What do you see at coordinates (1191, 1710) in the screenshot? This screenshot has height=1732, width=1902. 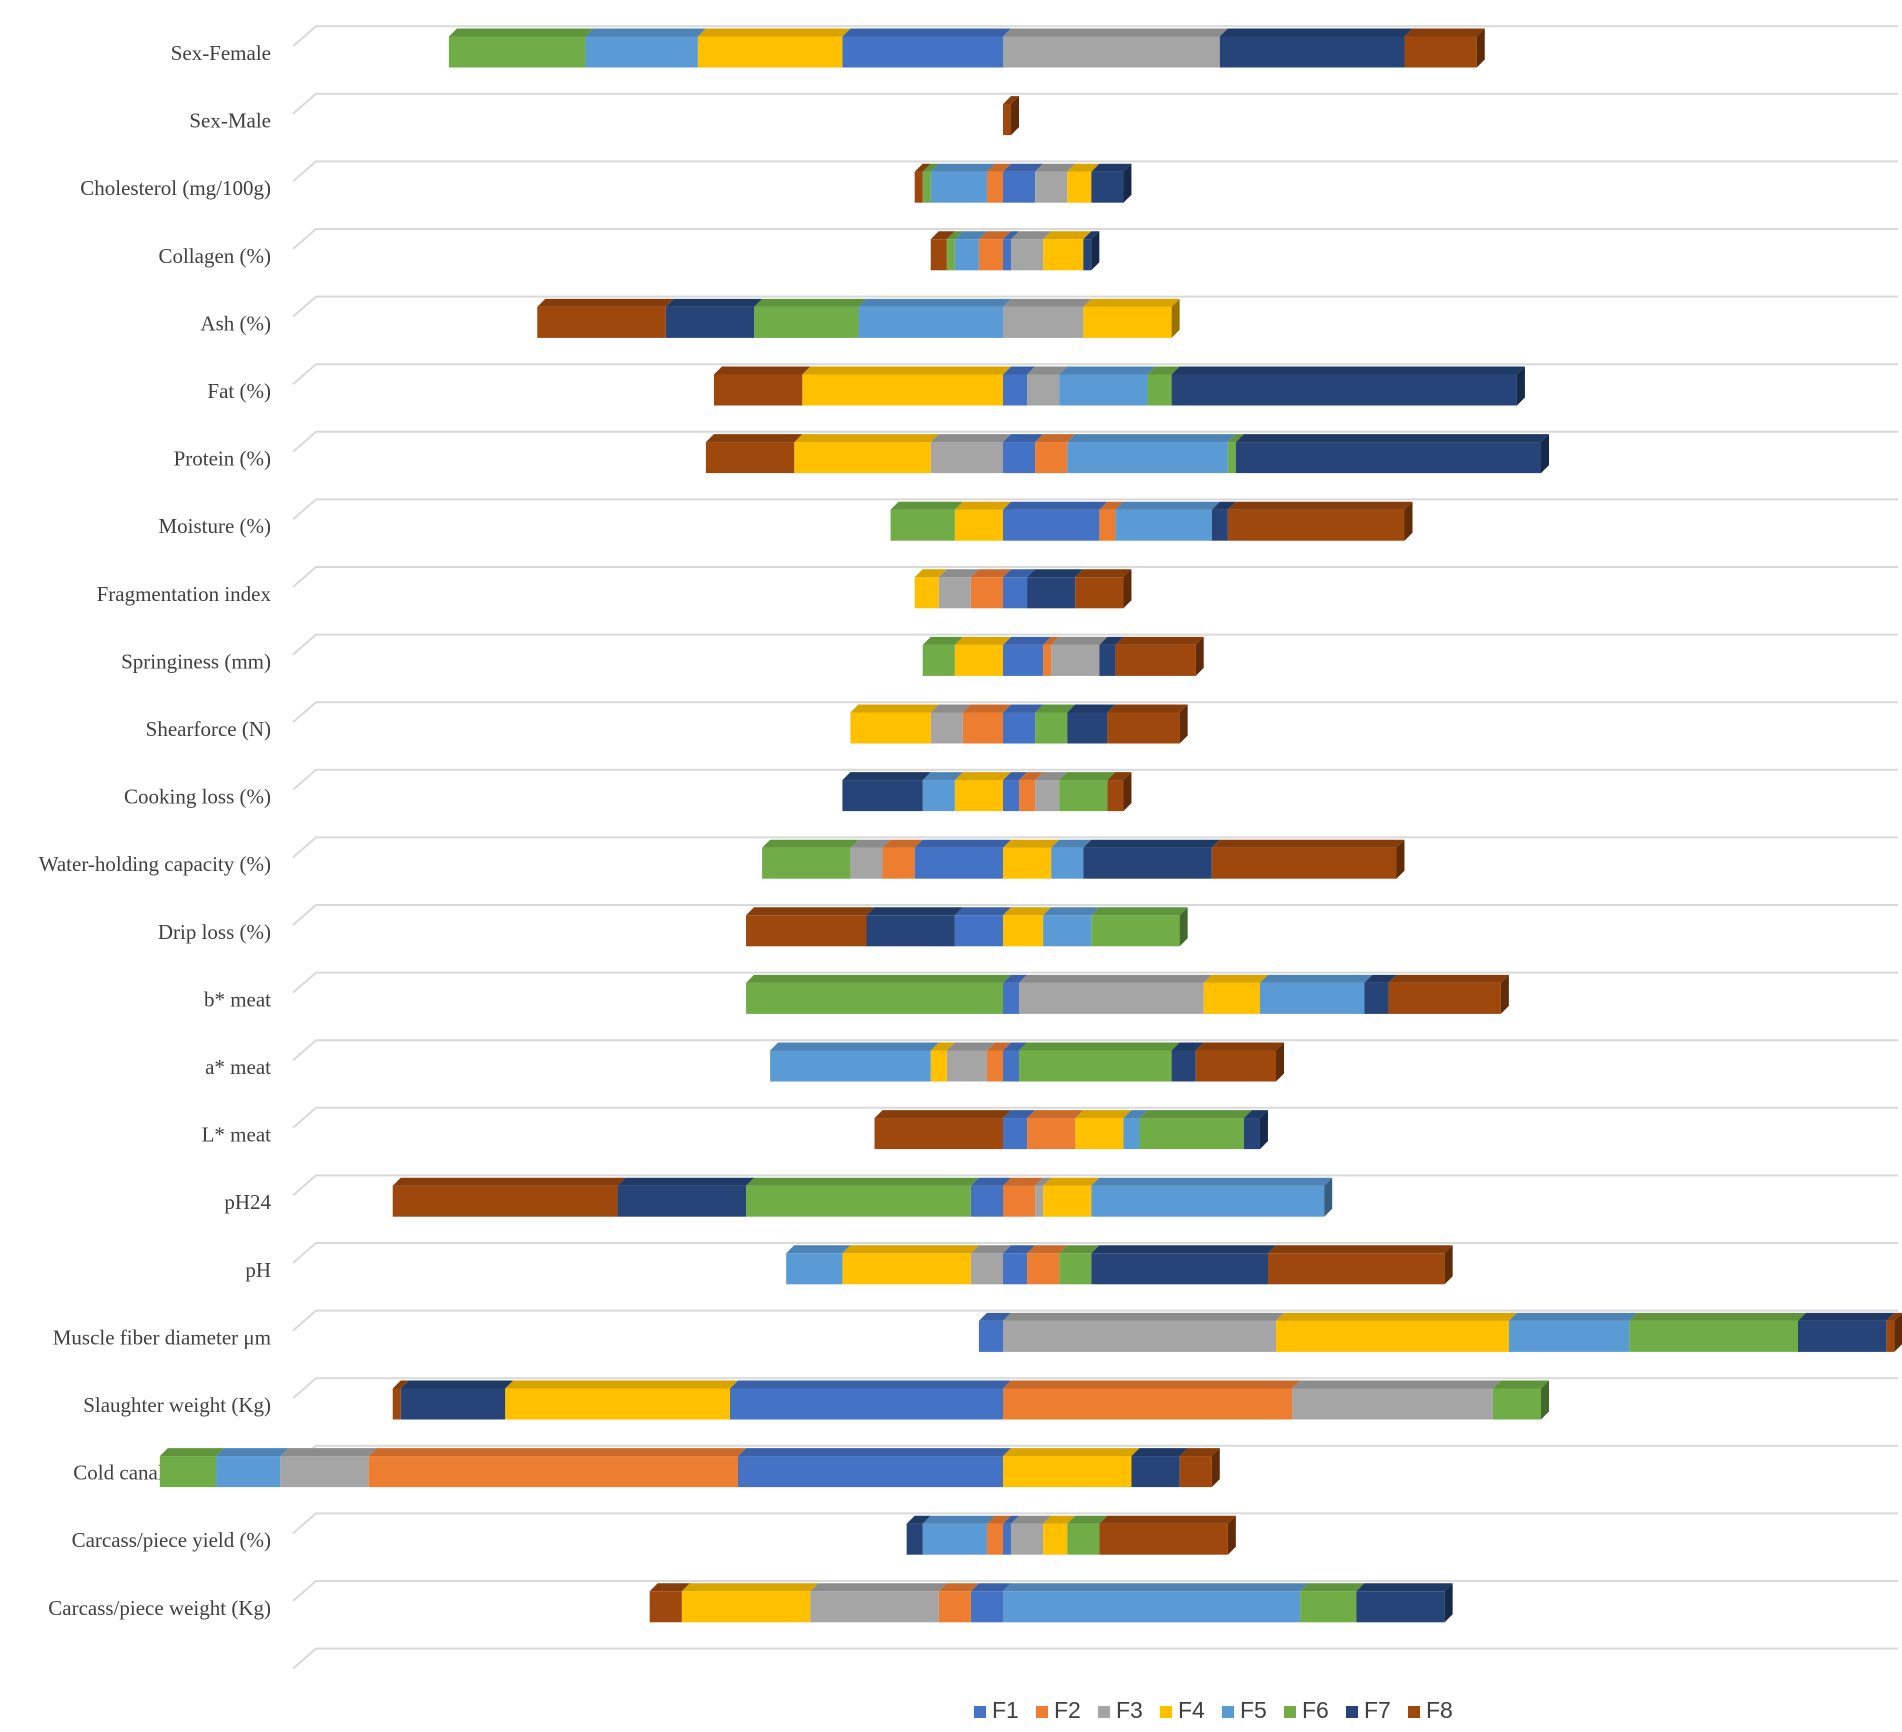 I see `legend-label: F4` at bounding box center [1191, 1710].